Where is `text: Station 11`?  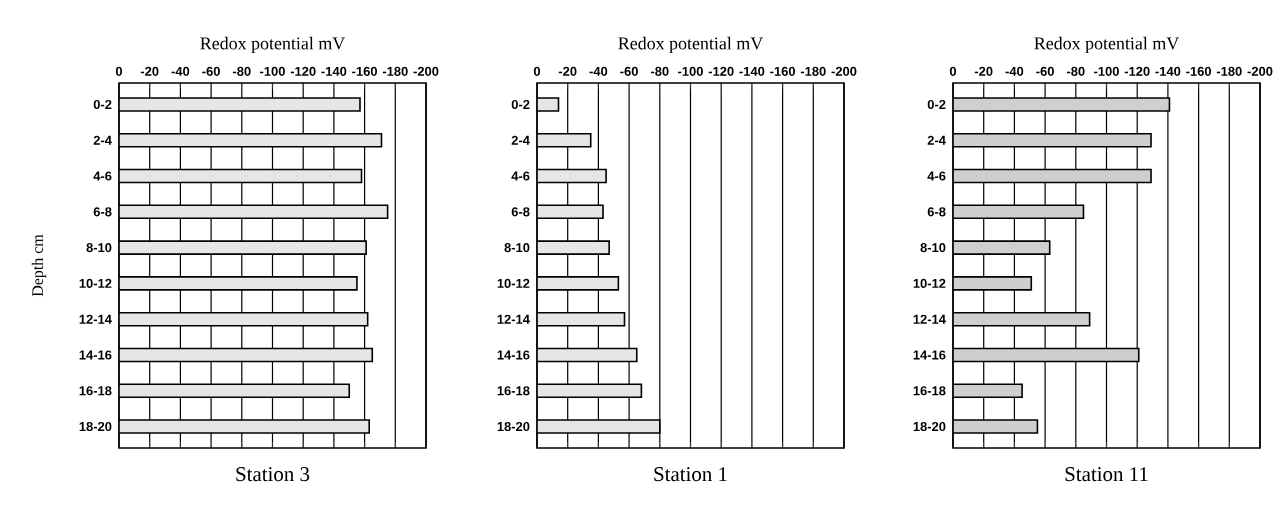 text: Station 11 is located at coordinates (1106, 474).